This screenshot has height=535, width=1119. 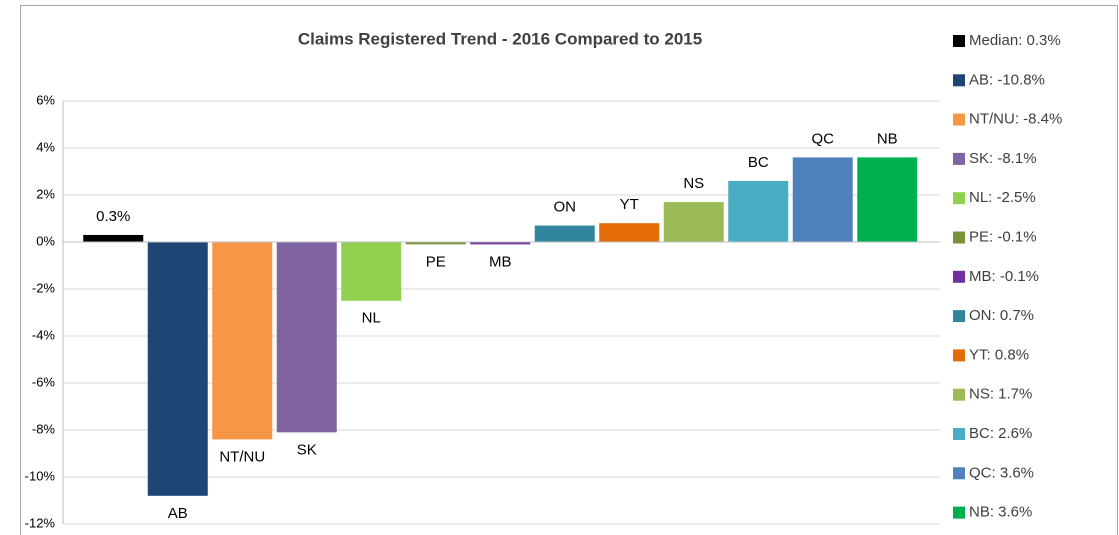 I want to click on legend-label: BC: 2.6%, so click(x=1000, y=433).